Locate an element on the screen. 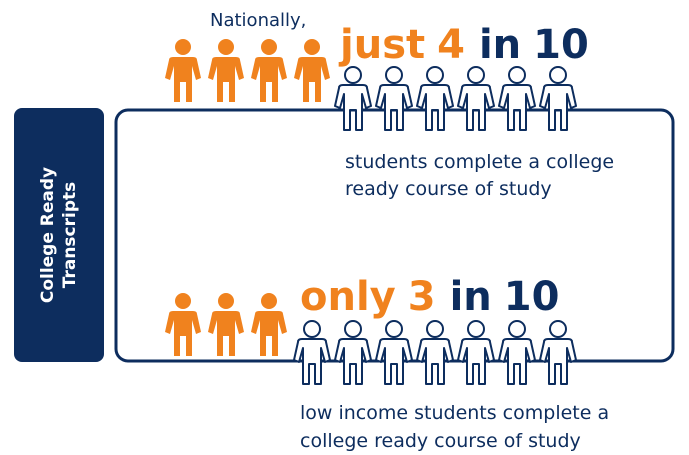 The image size is (689, 455). headline: only 3 in 10 is located at coordinates (429, 297).